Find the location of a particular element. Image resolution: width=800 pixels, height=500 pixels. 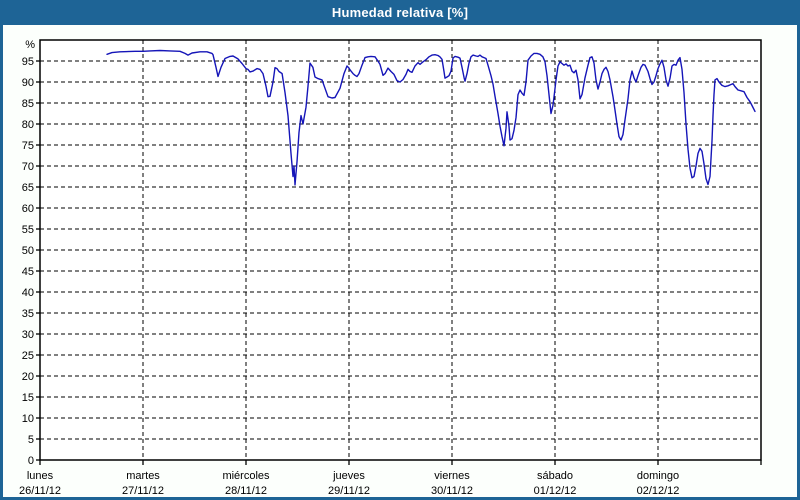

y-tick-label: 60 is located at coordinates (28, 209).